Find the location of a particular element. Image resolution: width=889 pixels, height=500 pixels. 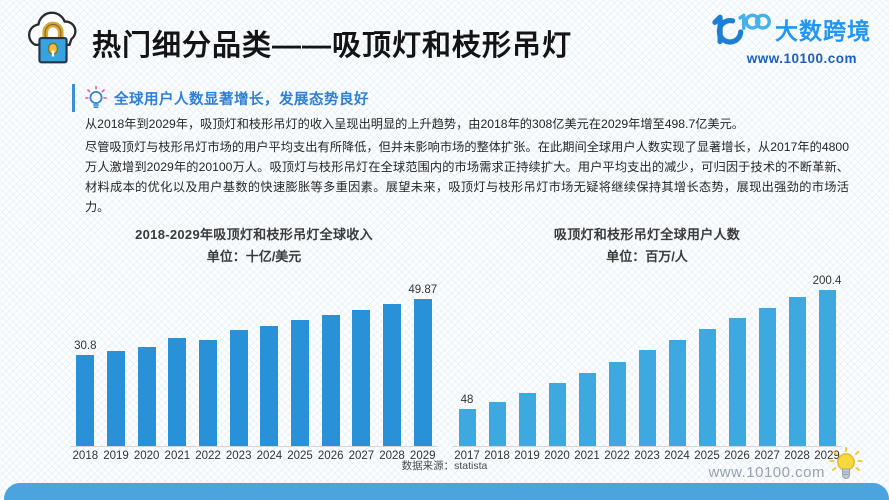

bar-column-2018: 30.8 is located at coordinates (85, 393).